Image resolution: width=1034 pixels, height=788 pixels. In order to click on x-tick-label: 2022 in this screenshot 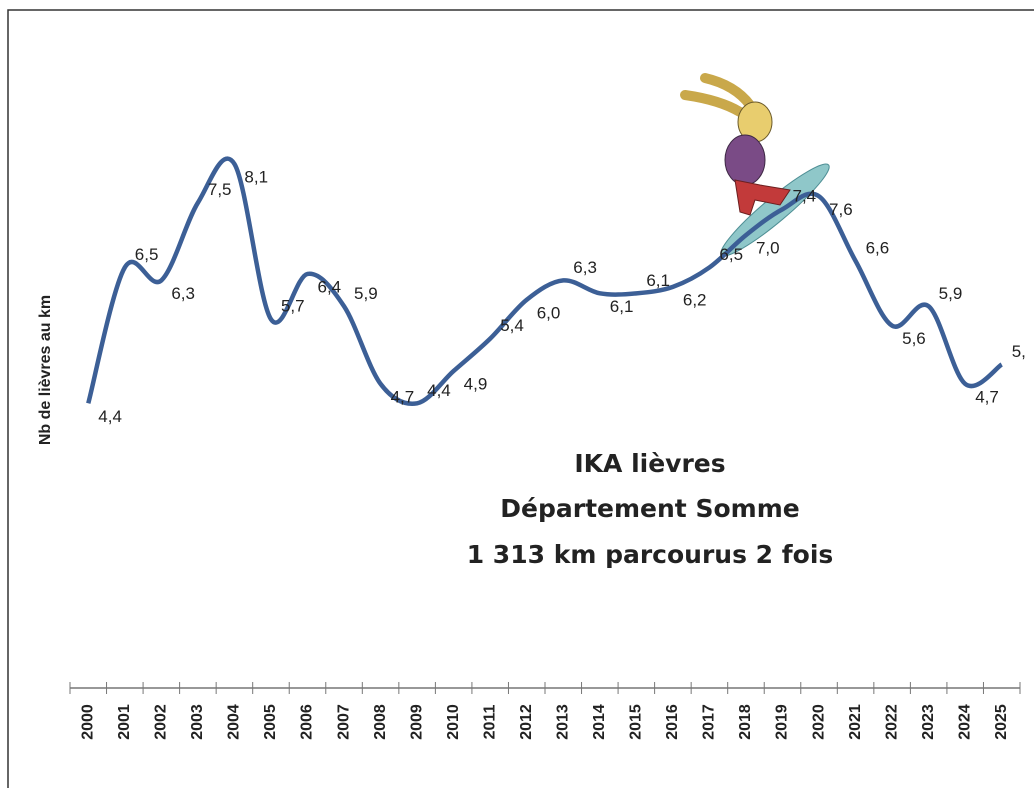, I will do `click(891, 722)`.